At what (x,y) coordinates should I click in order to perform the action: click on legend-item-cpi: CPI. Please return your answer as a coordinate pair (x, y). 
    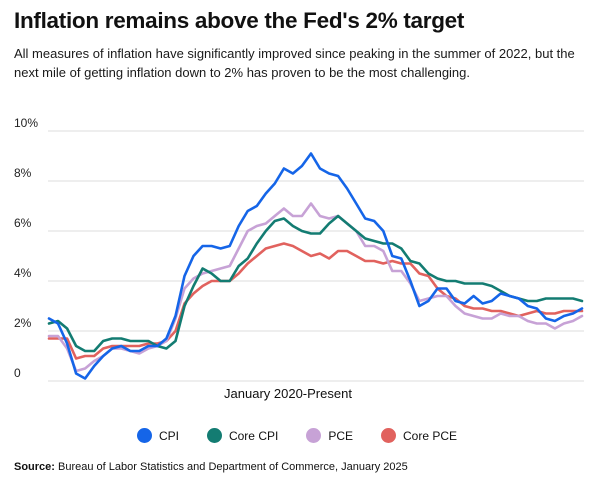
    Looking at the image, I should click on (157, 435).